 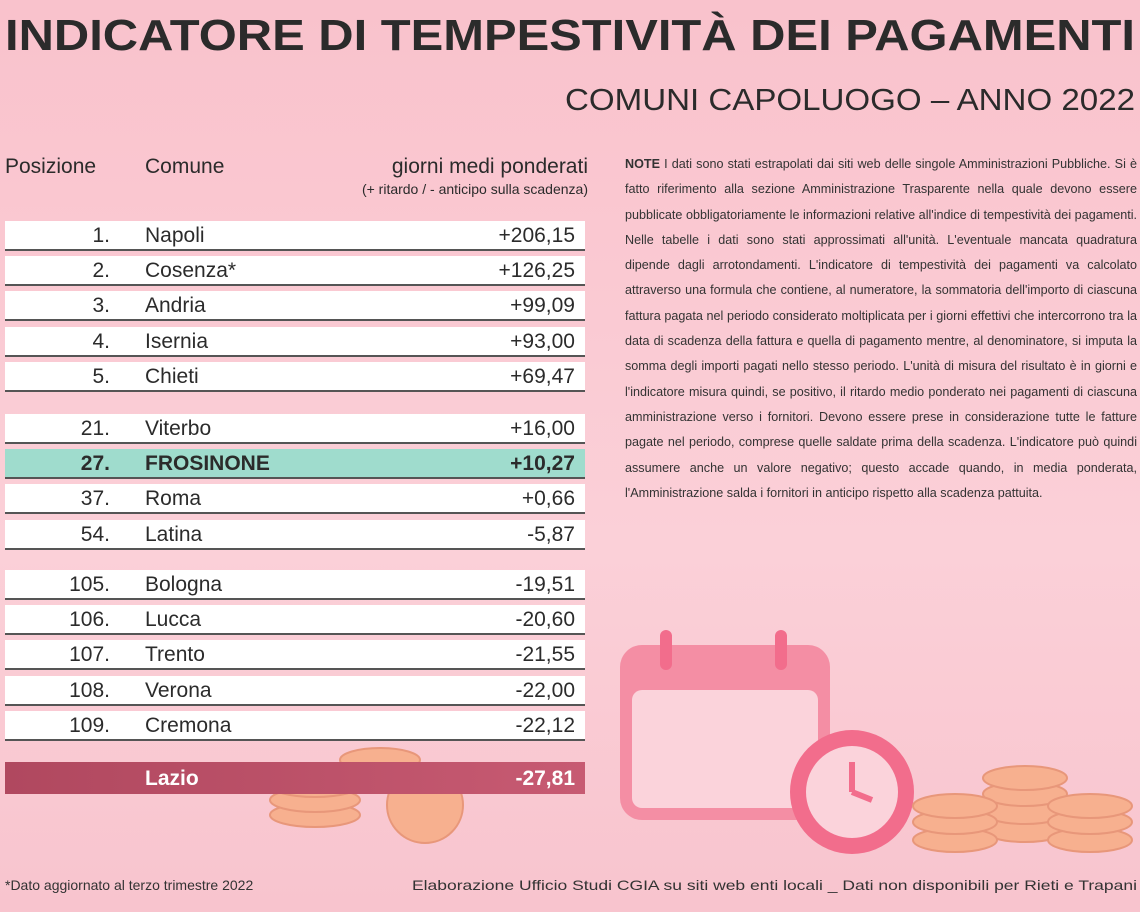 What do you see at coordinates (101, 376) in the screenshot?
I see `position: 5.` at bounding box center [101, 376].